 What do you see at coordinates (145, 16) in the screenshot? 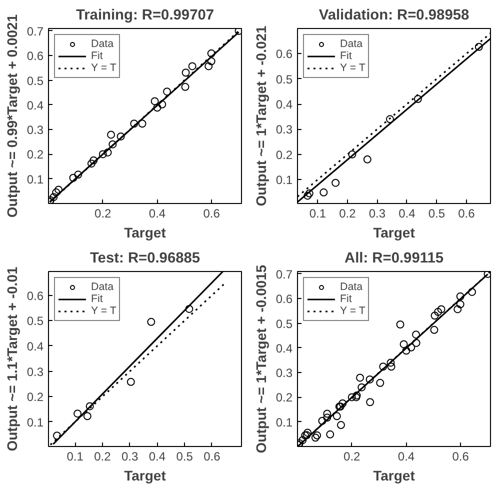
I see `chart-title: Training: R=0.99707` at bounding box center [145, 16].